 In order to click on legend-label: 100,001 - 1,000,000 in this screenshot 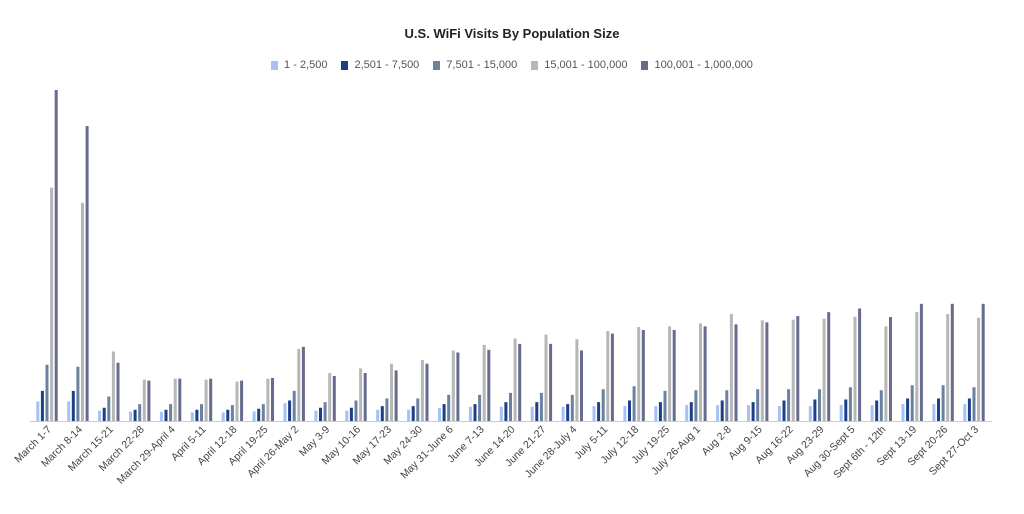, I will do `click(703, 65)`.